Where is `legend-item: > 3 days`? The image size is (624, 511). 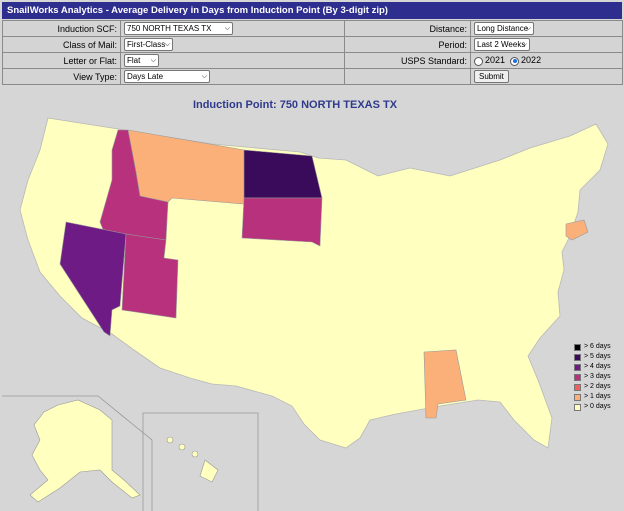 legend-item: > 3 days is located at coordinates (592, 377).